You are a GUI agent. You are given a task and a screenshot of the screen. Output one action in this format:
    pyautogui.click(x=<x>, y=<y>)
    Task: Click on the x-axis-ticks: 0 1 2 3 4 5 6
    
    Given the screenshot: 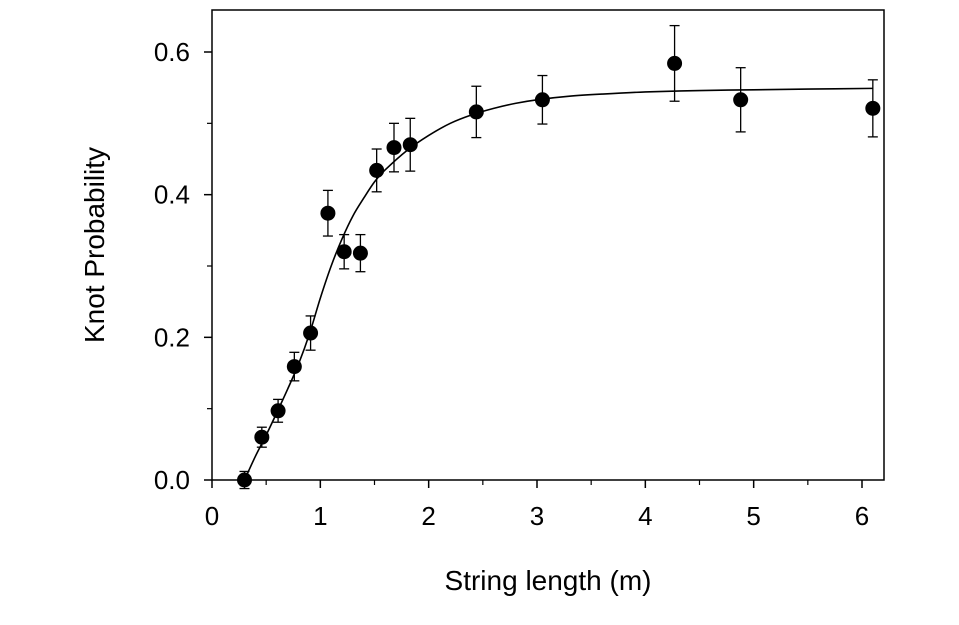 What is the action you would take?
    pyautogui.click(x=537, y=505)
    